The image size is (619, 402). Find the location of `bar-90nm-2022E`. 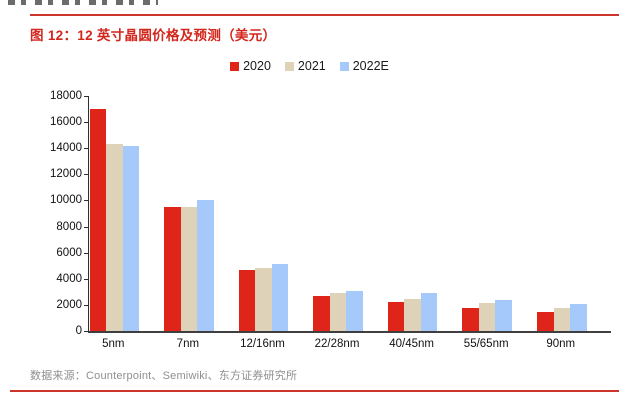

bar-90nm-2022E is located at coordinates (578, 317).